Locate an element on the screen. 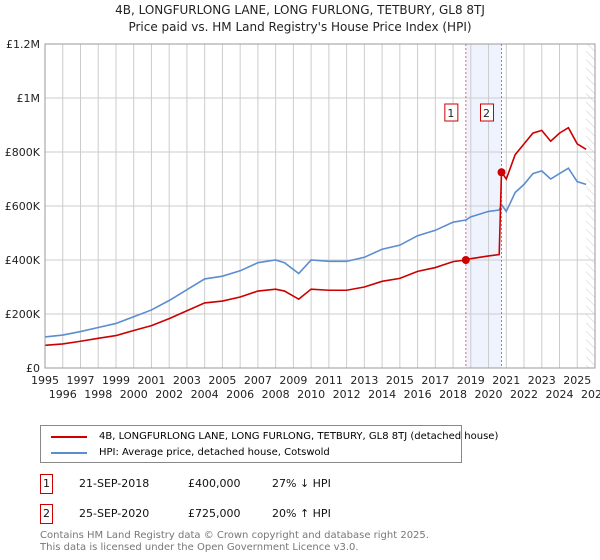  y-tick-label: £600K is located at coordinates (23, 206).